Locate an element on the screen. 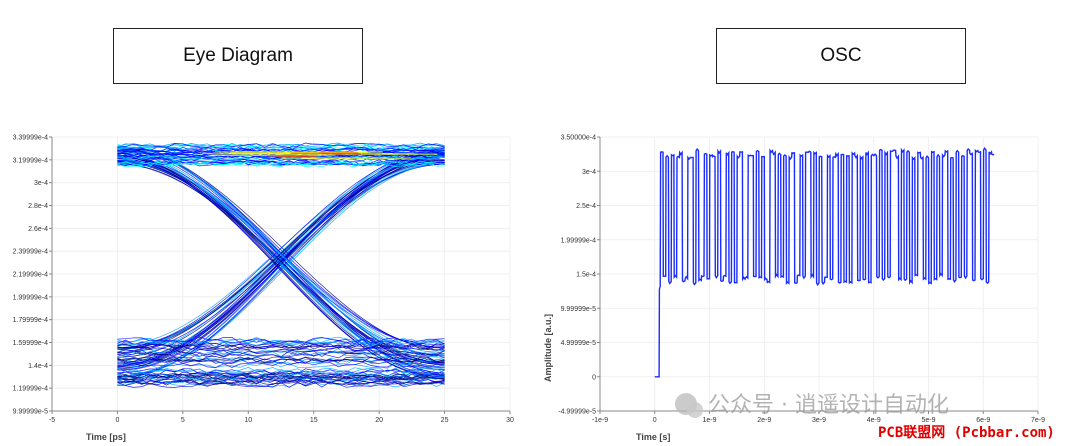 The height and width of the screenshot is (446, 1080). osc-y-tick-label: -4.99999e-5 is located at coordinates (577, 412).